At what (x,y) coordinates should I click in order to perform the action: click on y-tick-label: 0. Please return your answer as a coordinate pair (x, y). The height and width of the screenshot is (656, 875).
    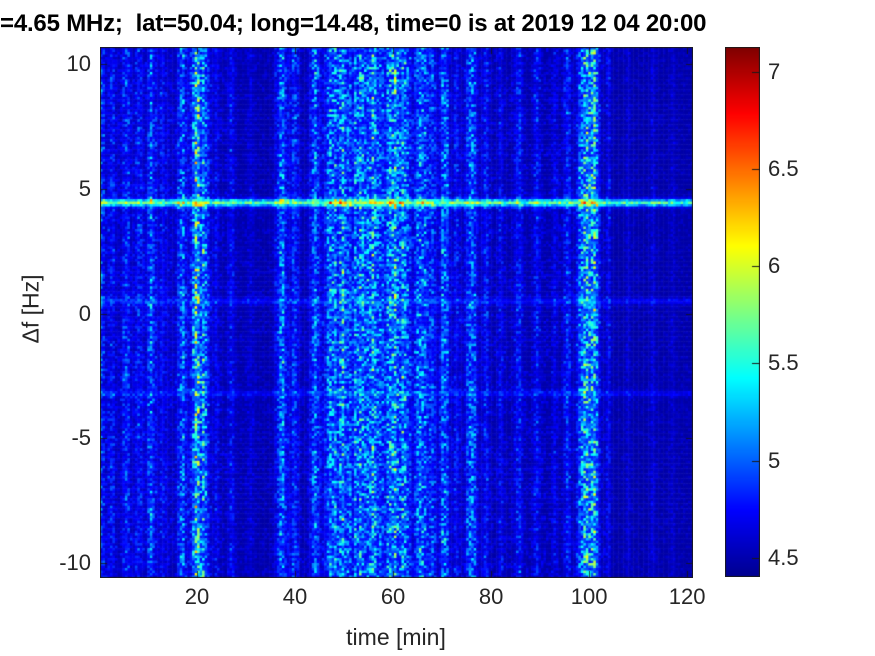
    Looking at the image, I should click on (84, 313).